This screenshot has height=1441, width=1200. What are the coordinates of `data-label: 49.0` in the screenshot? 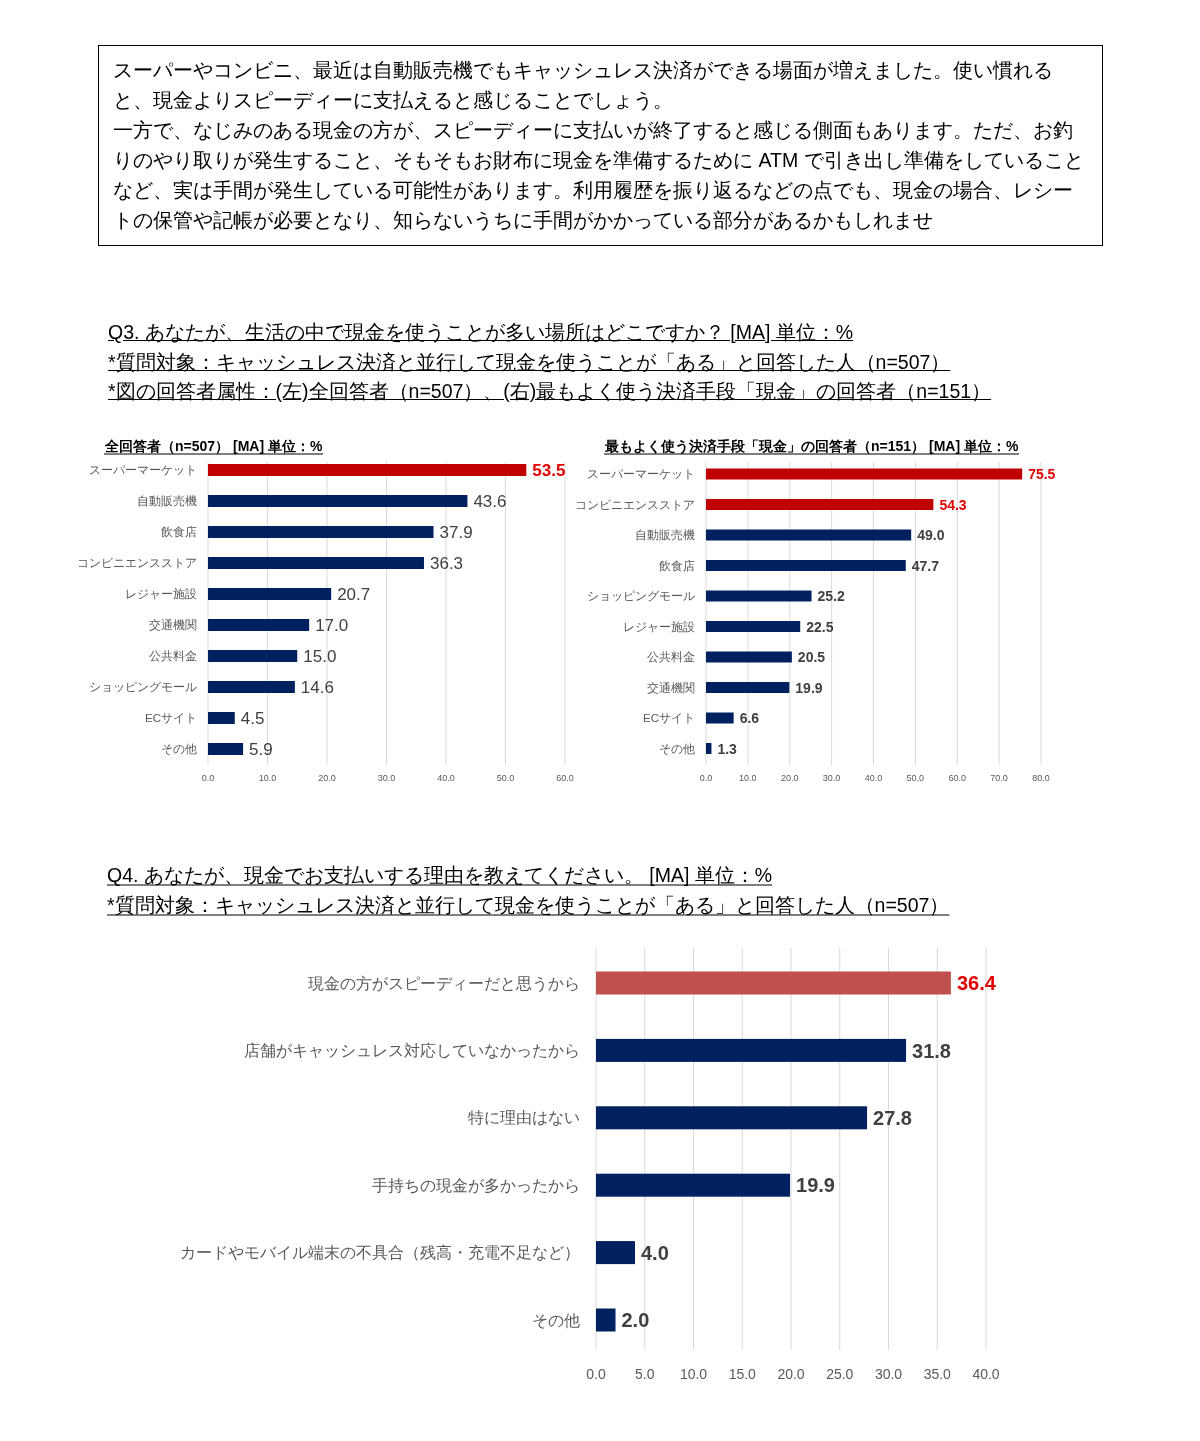 It's located at (931, 535).